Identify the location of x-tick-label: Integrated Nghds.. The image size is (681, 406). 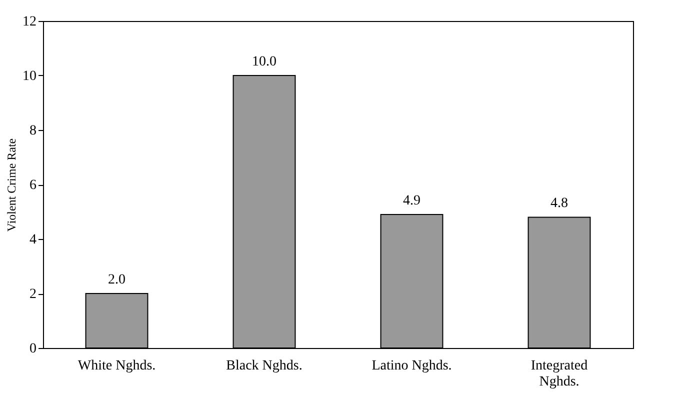
(559, 374).